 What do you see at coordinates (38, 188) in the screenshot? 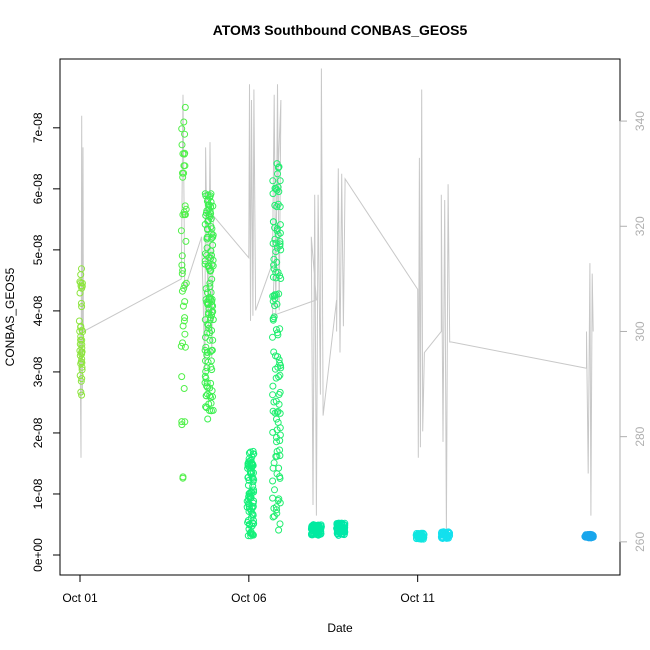
I see `y-tick-label: 6e-08` at bounding box center [38, 188].